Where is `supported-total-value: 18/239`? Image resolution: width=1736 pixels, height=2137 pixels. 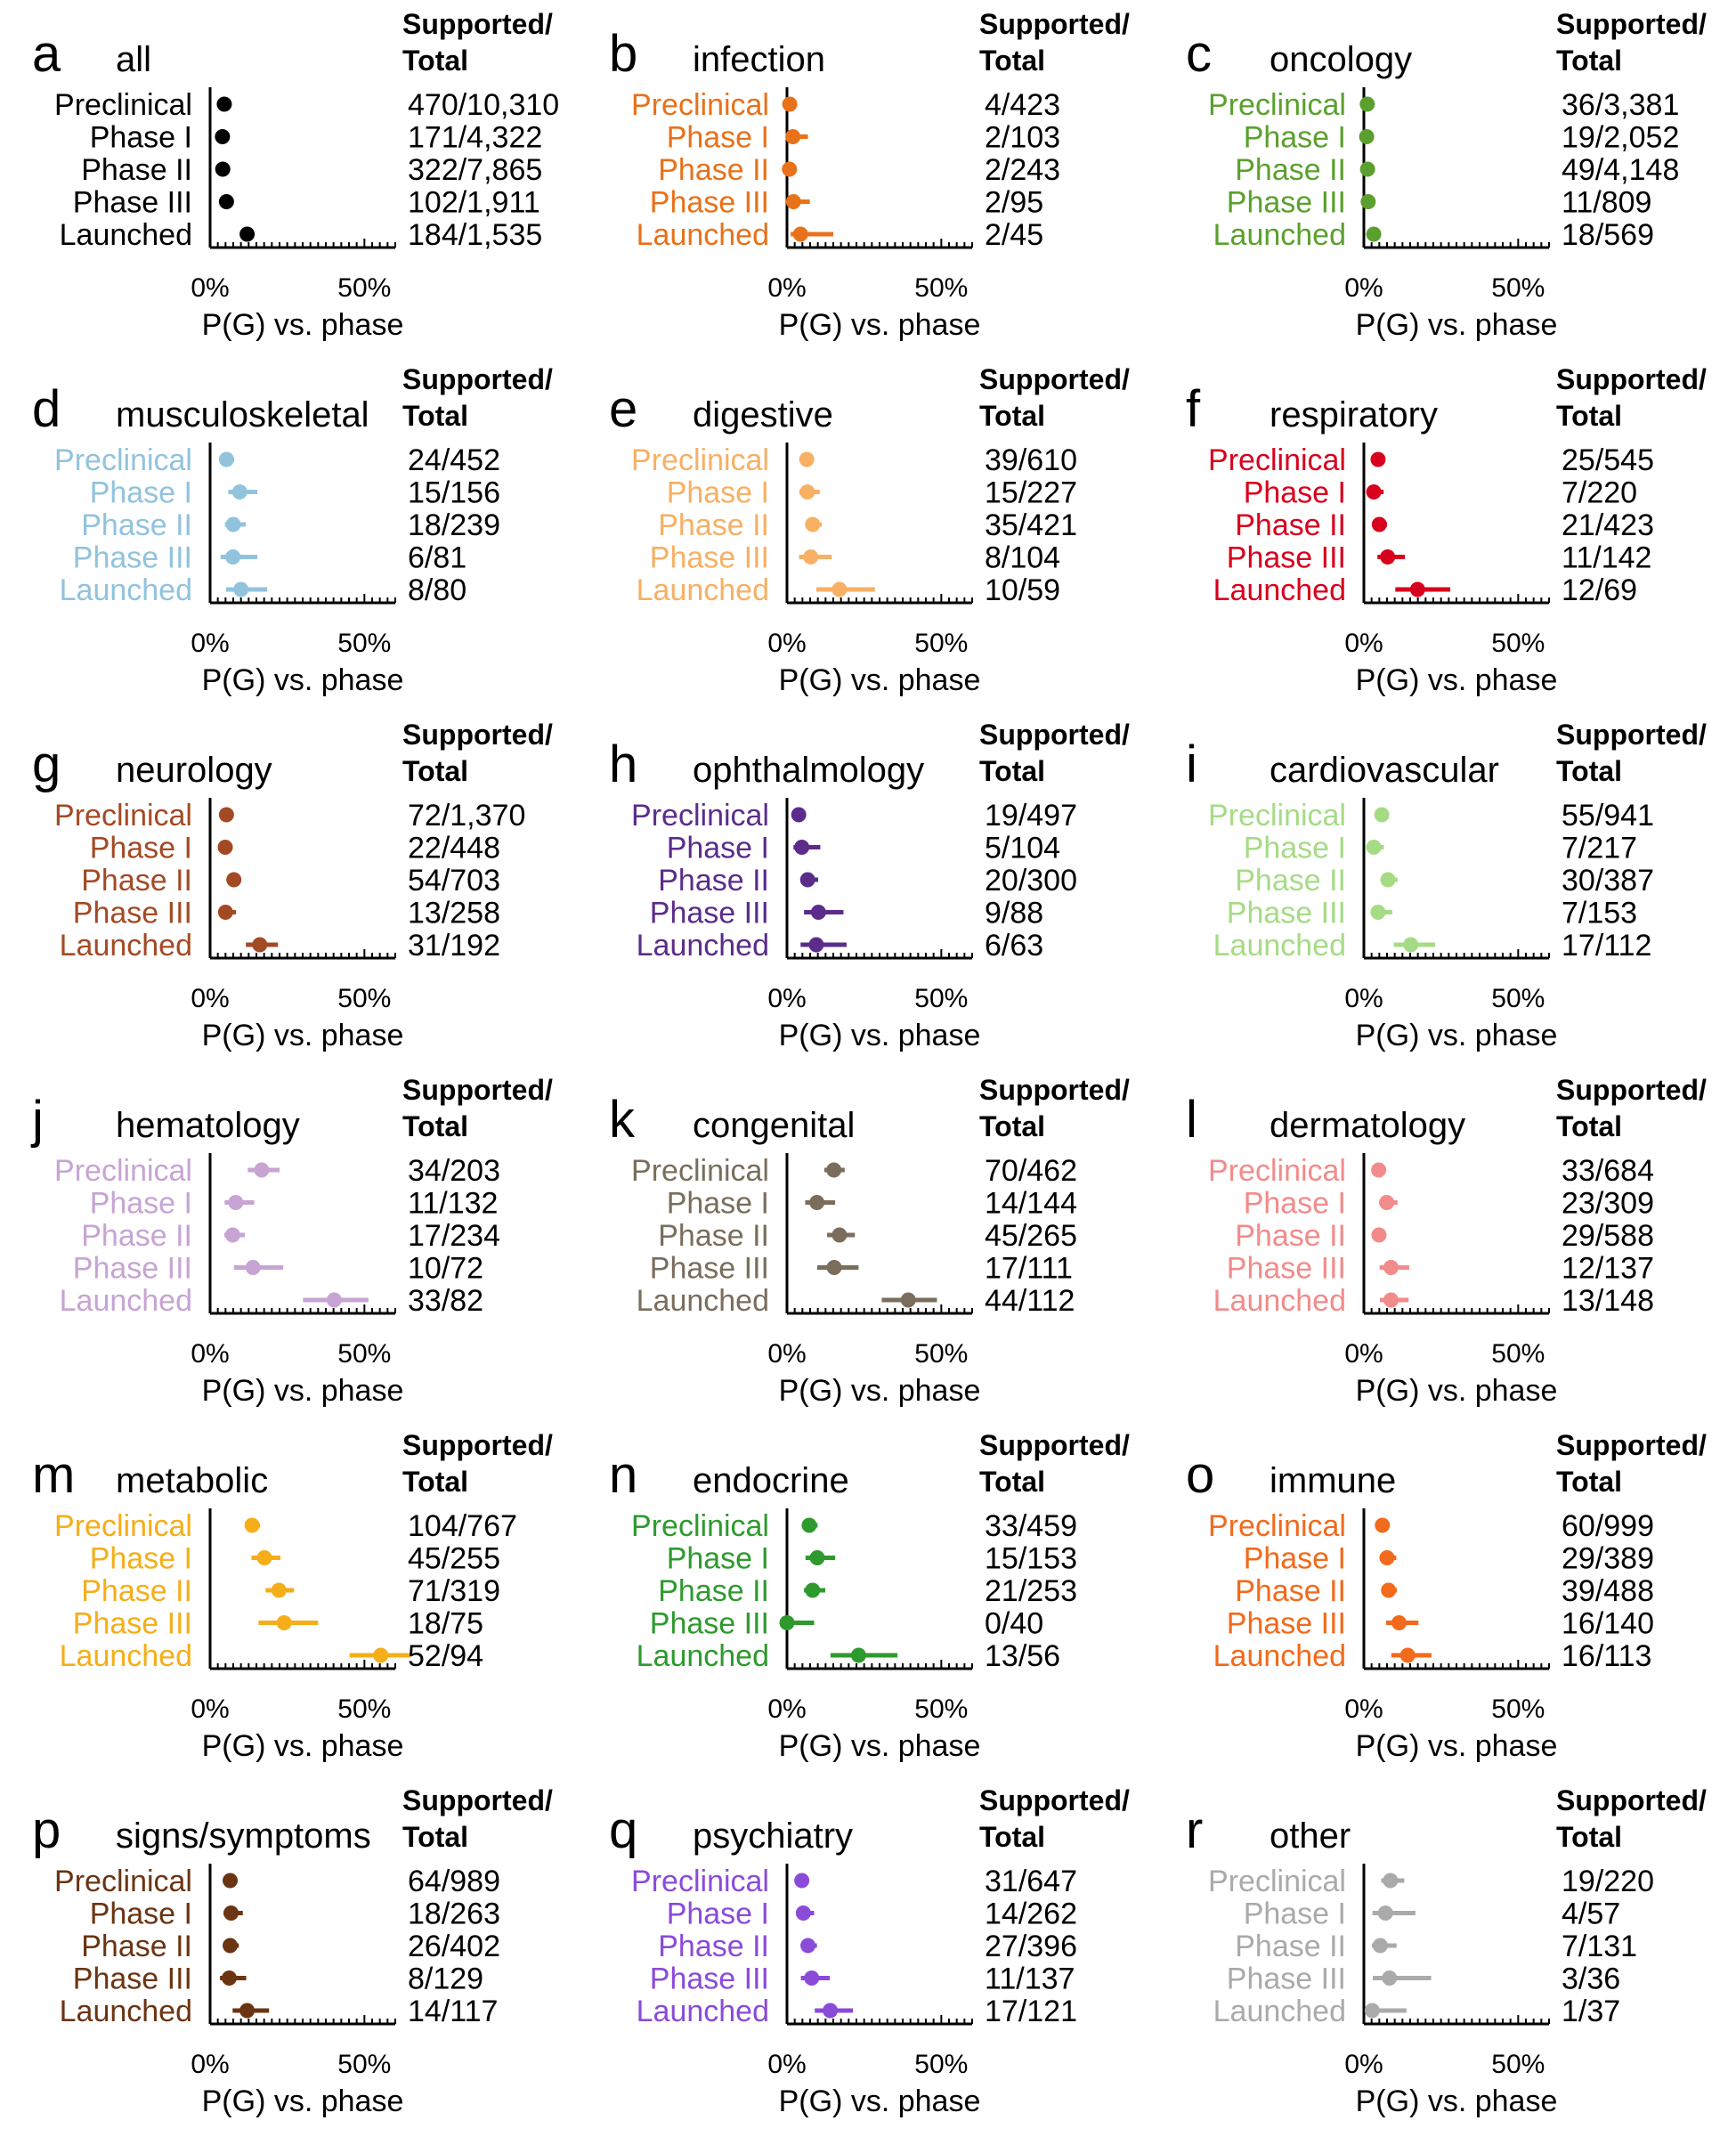
supported-total-value: 18/239 is located at coordinates (454, 525).